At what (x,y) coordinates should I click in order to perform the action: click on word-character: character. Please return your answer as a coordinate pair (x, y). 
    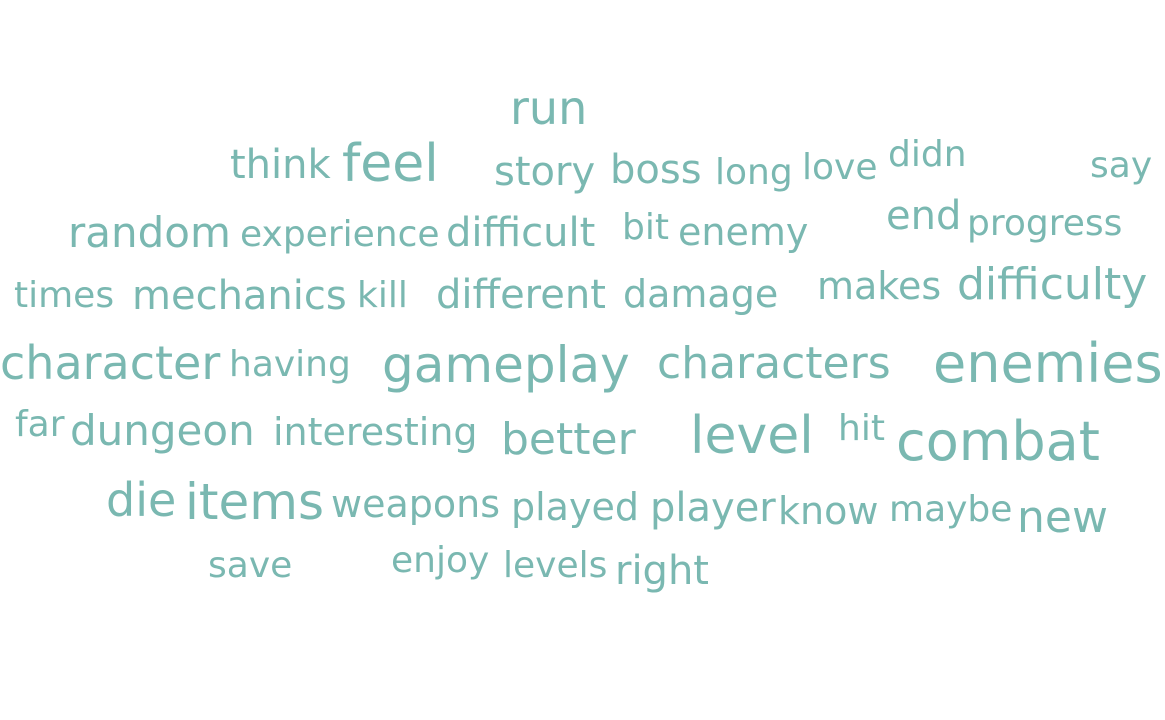
    Looking at the image, I should click on (110, 363).